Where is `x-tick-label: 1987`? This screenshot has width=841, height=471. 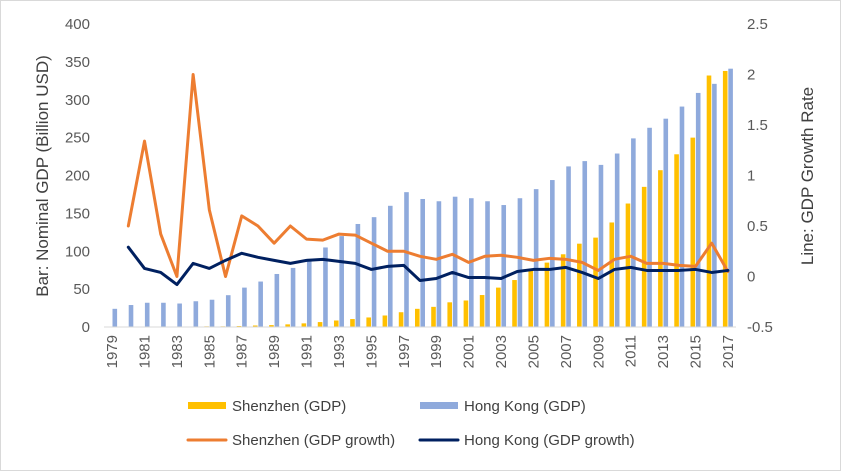 x-tick-label: 1987 is located at coordinates (242, 351).